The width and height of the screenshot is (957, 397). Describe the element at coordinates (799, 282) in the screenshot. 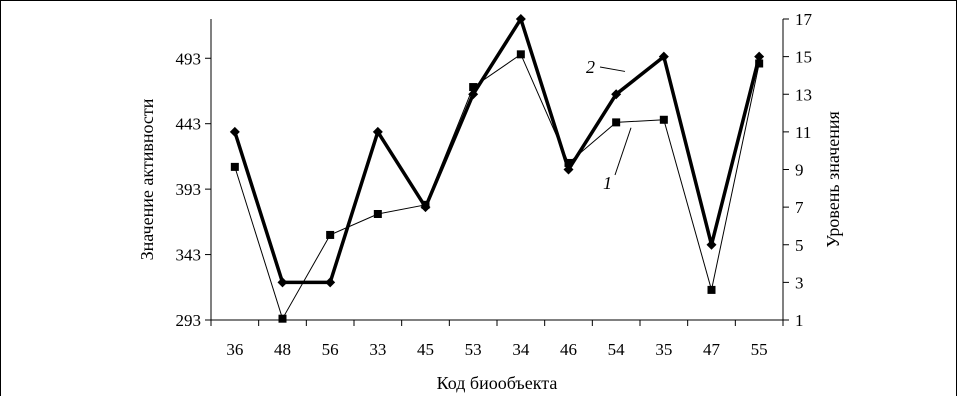

I see `y-right-tick-label: 3` at that location.